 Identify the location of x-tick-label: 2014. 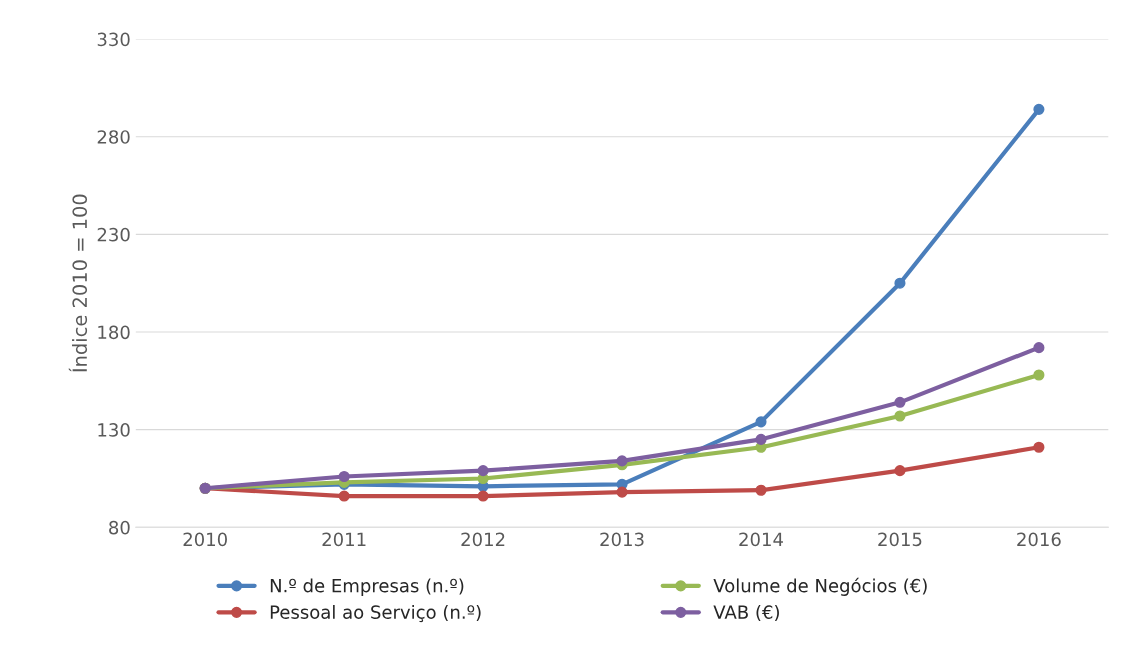
(761, 539).